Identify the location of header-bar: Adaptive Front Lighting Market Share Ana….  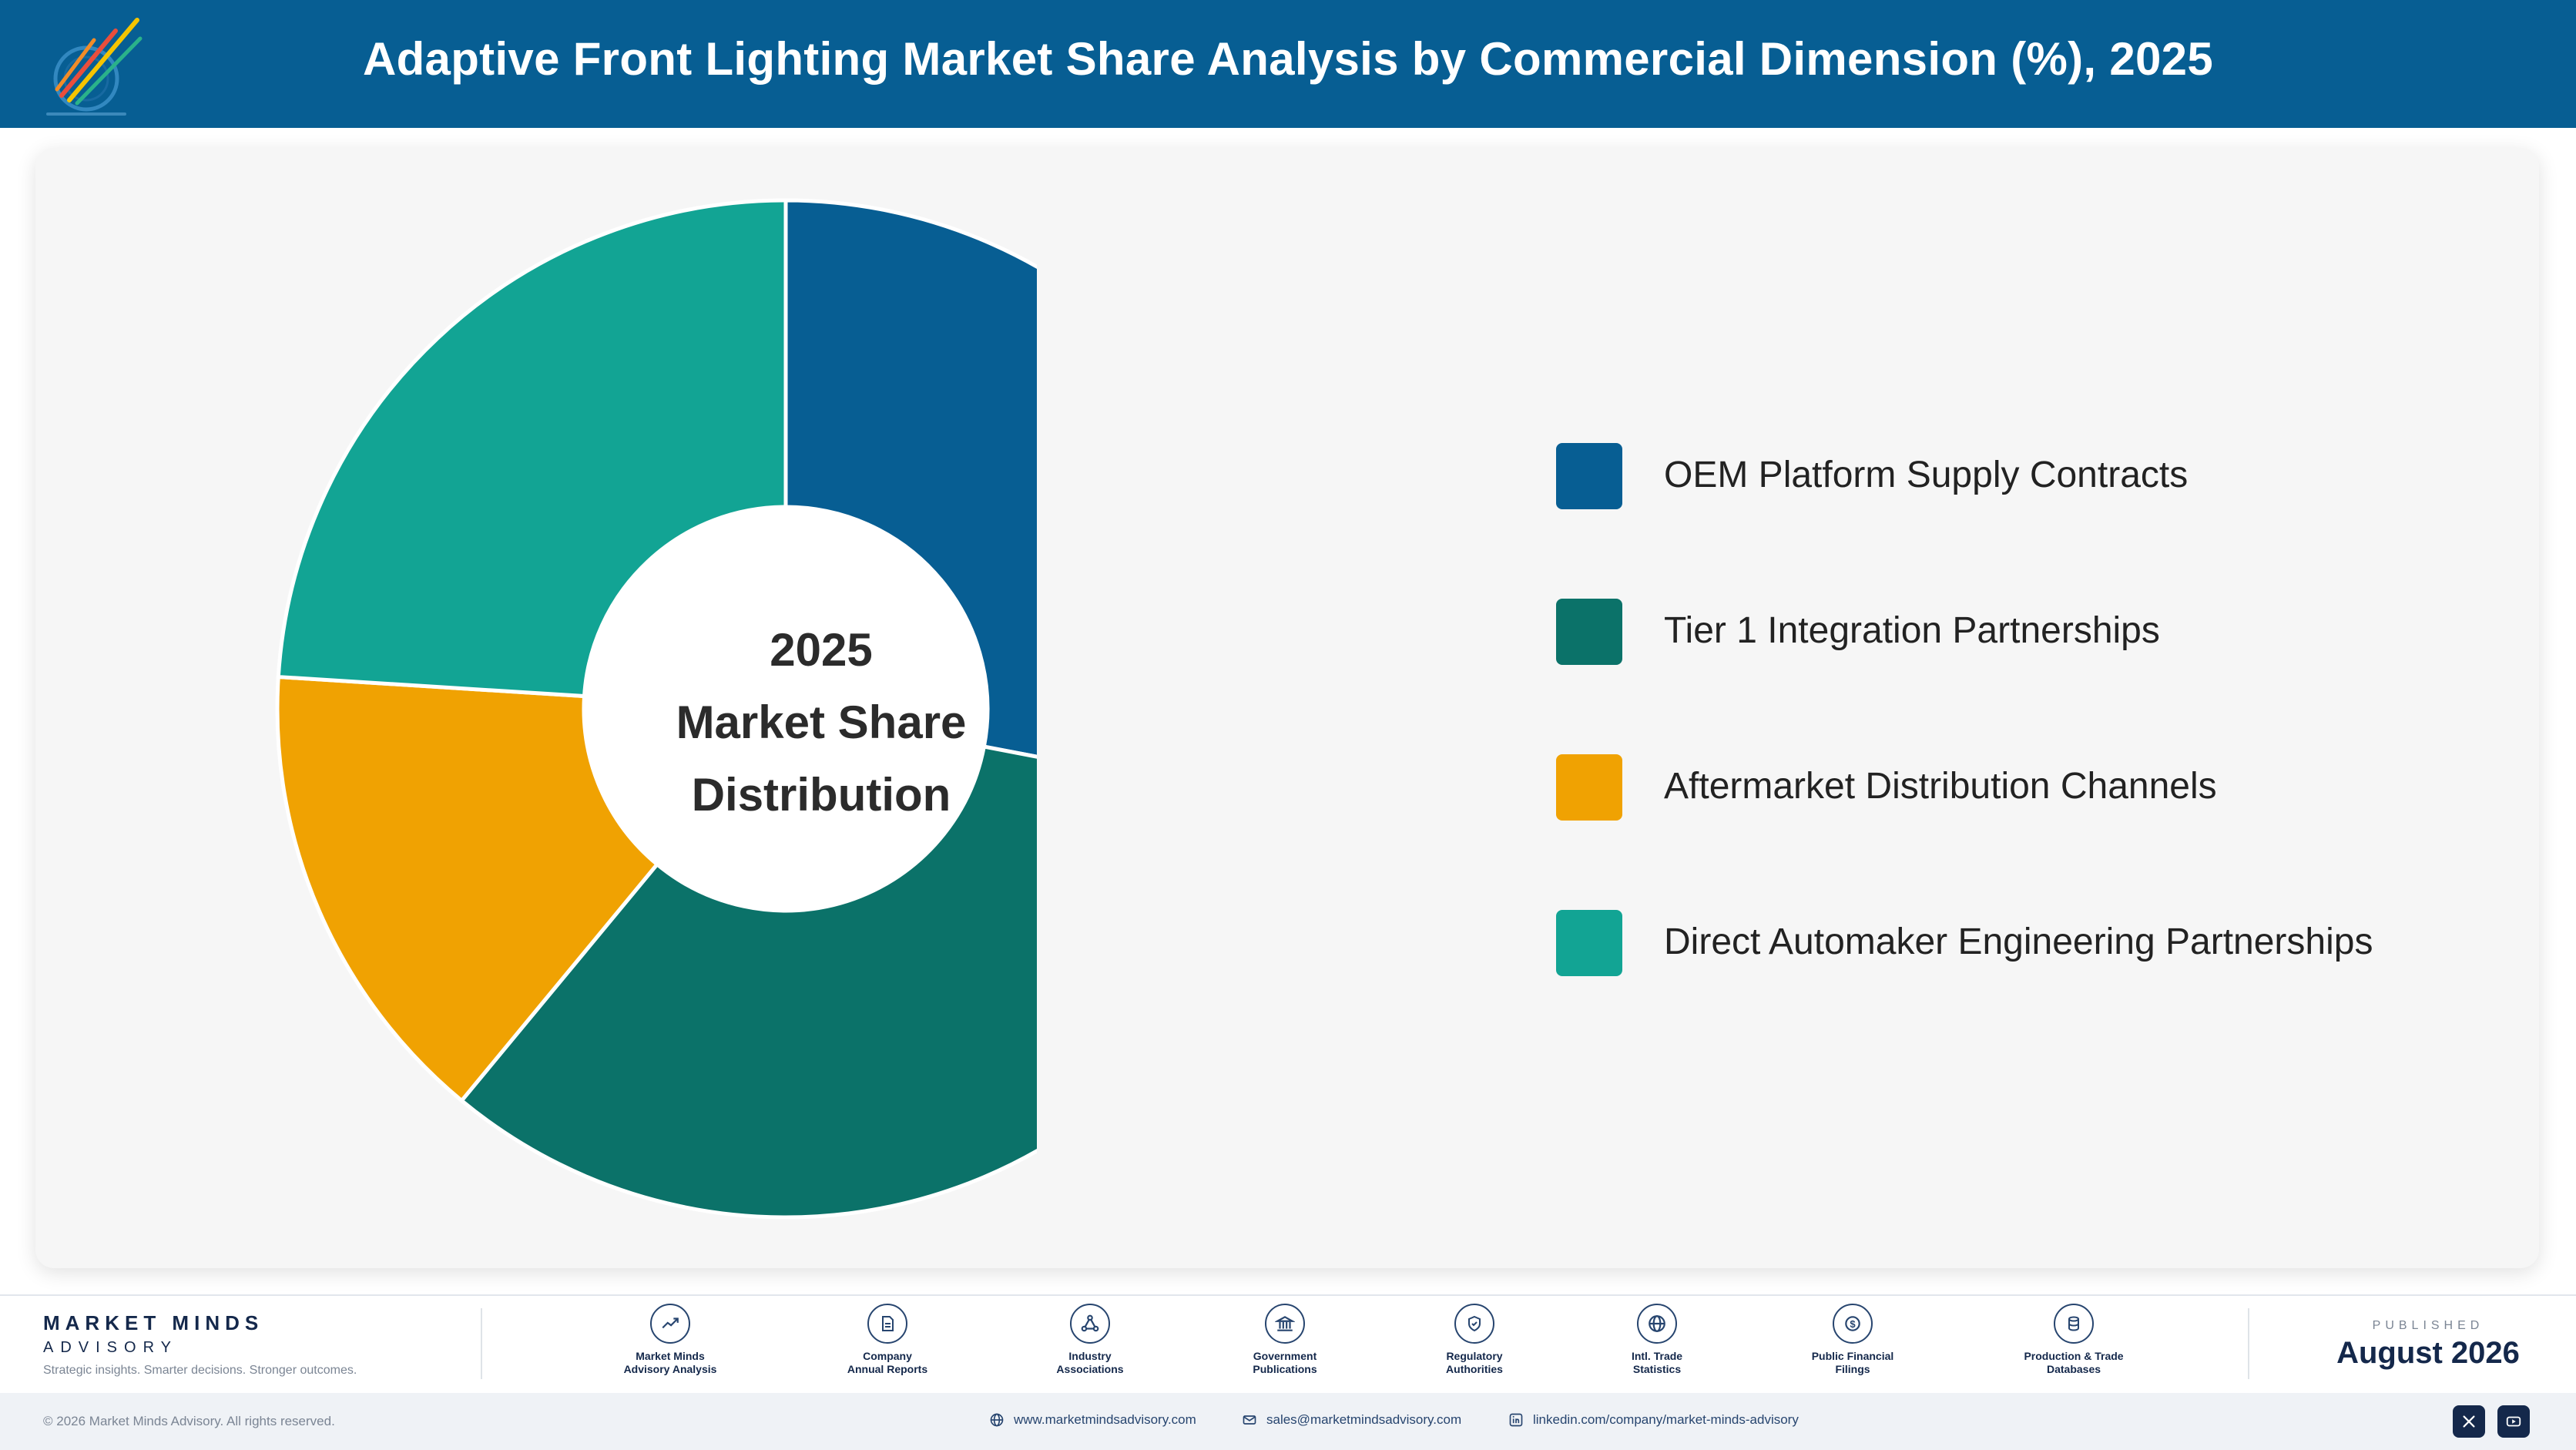
(1288, 64).